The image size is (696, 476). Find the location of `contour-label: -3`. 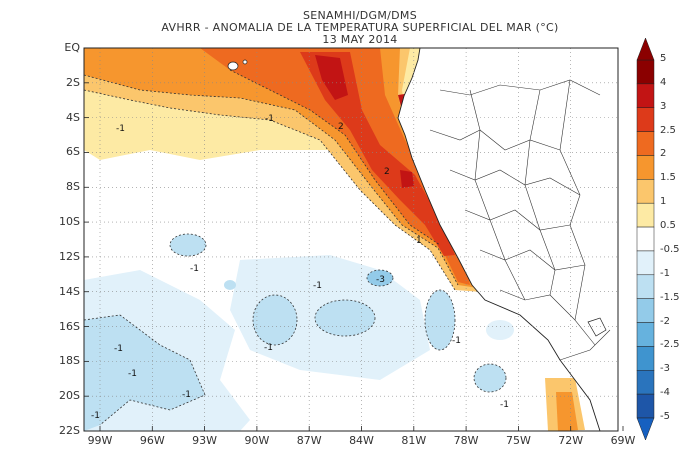

contour-label: -3 is located at coordinates (380, 280).